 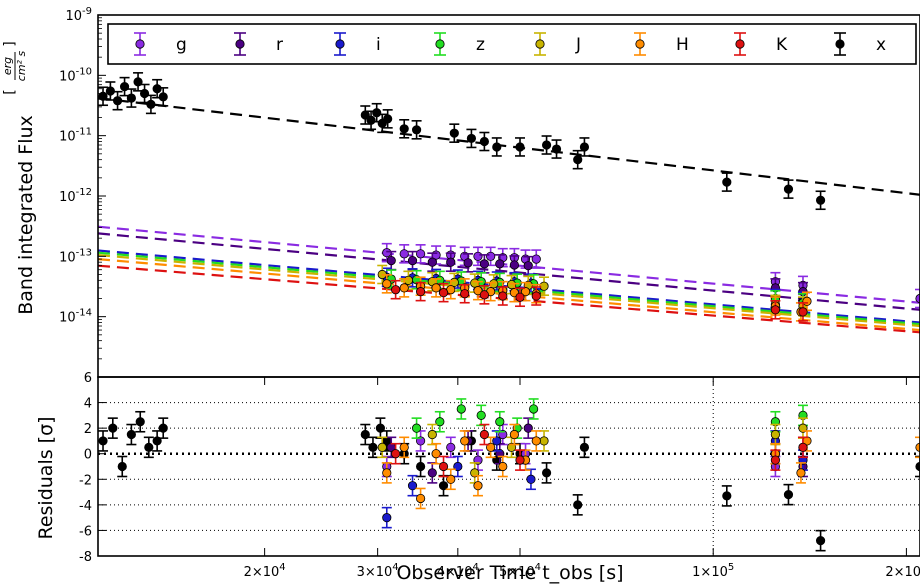 What do you see at coordinates (88, 404) in the screenshot?
I see `residuals-y-tick-label: 4` at bounding box center [88, 404].